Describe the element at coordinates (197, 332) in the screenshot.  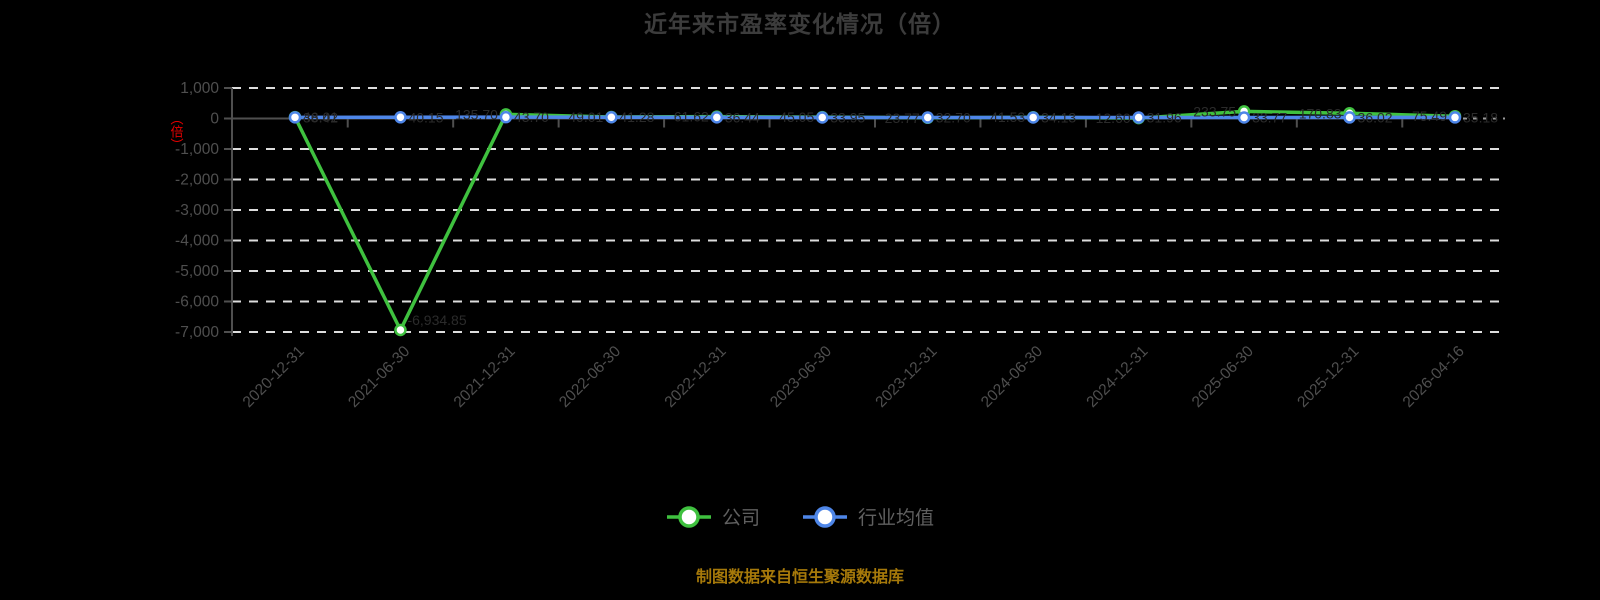
I see `svg-text: -7,000` at that location.